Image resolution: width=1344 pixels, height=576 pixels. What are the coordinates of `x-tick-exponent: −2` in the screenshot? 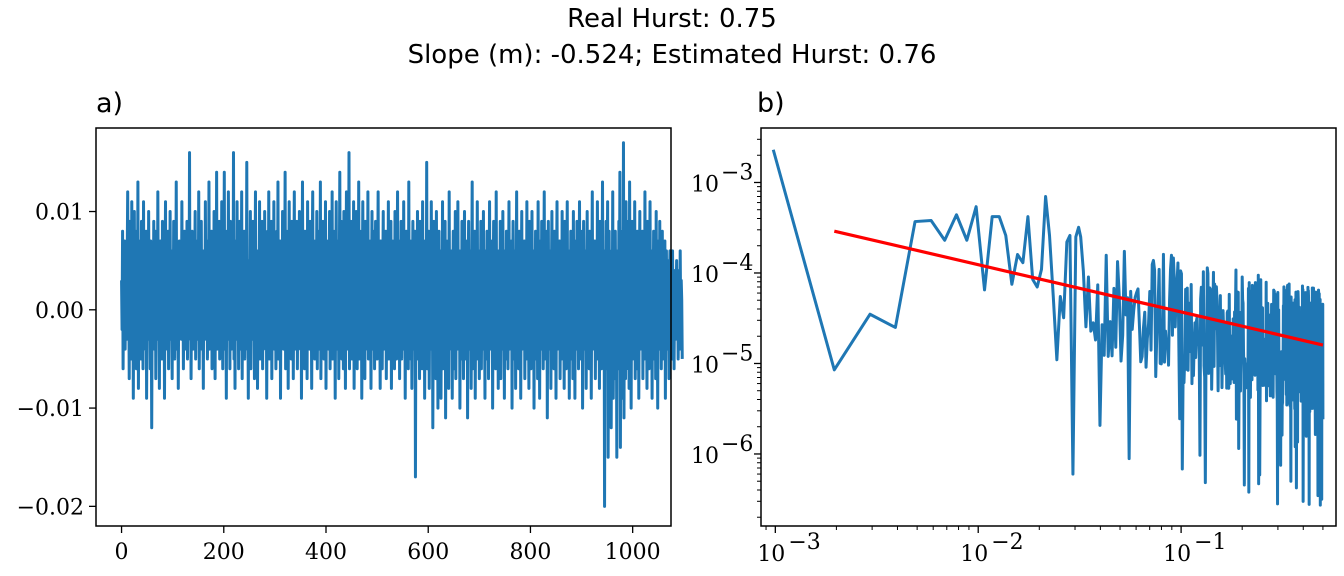 It's located at (1007, 542).